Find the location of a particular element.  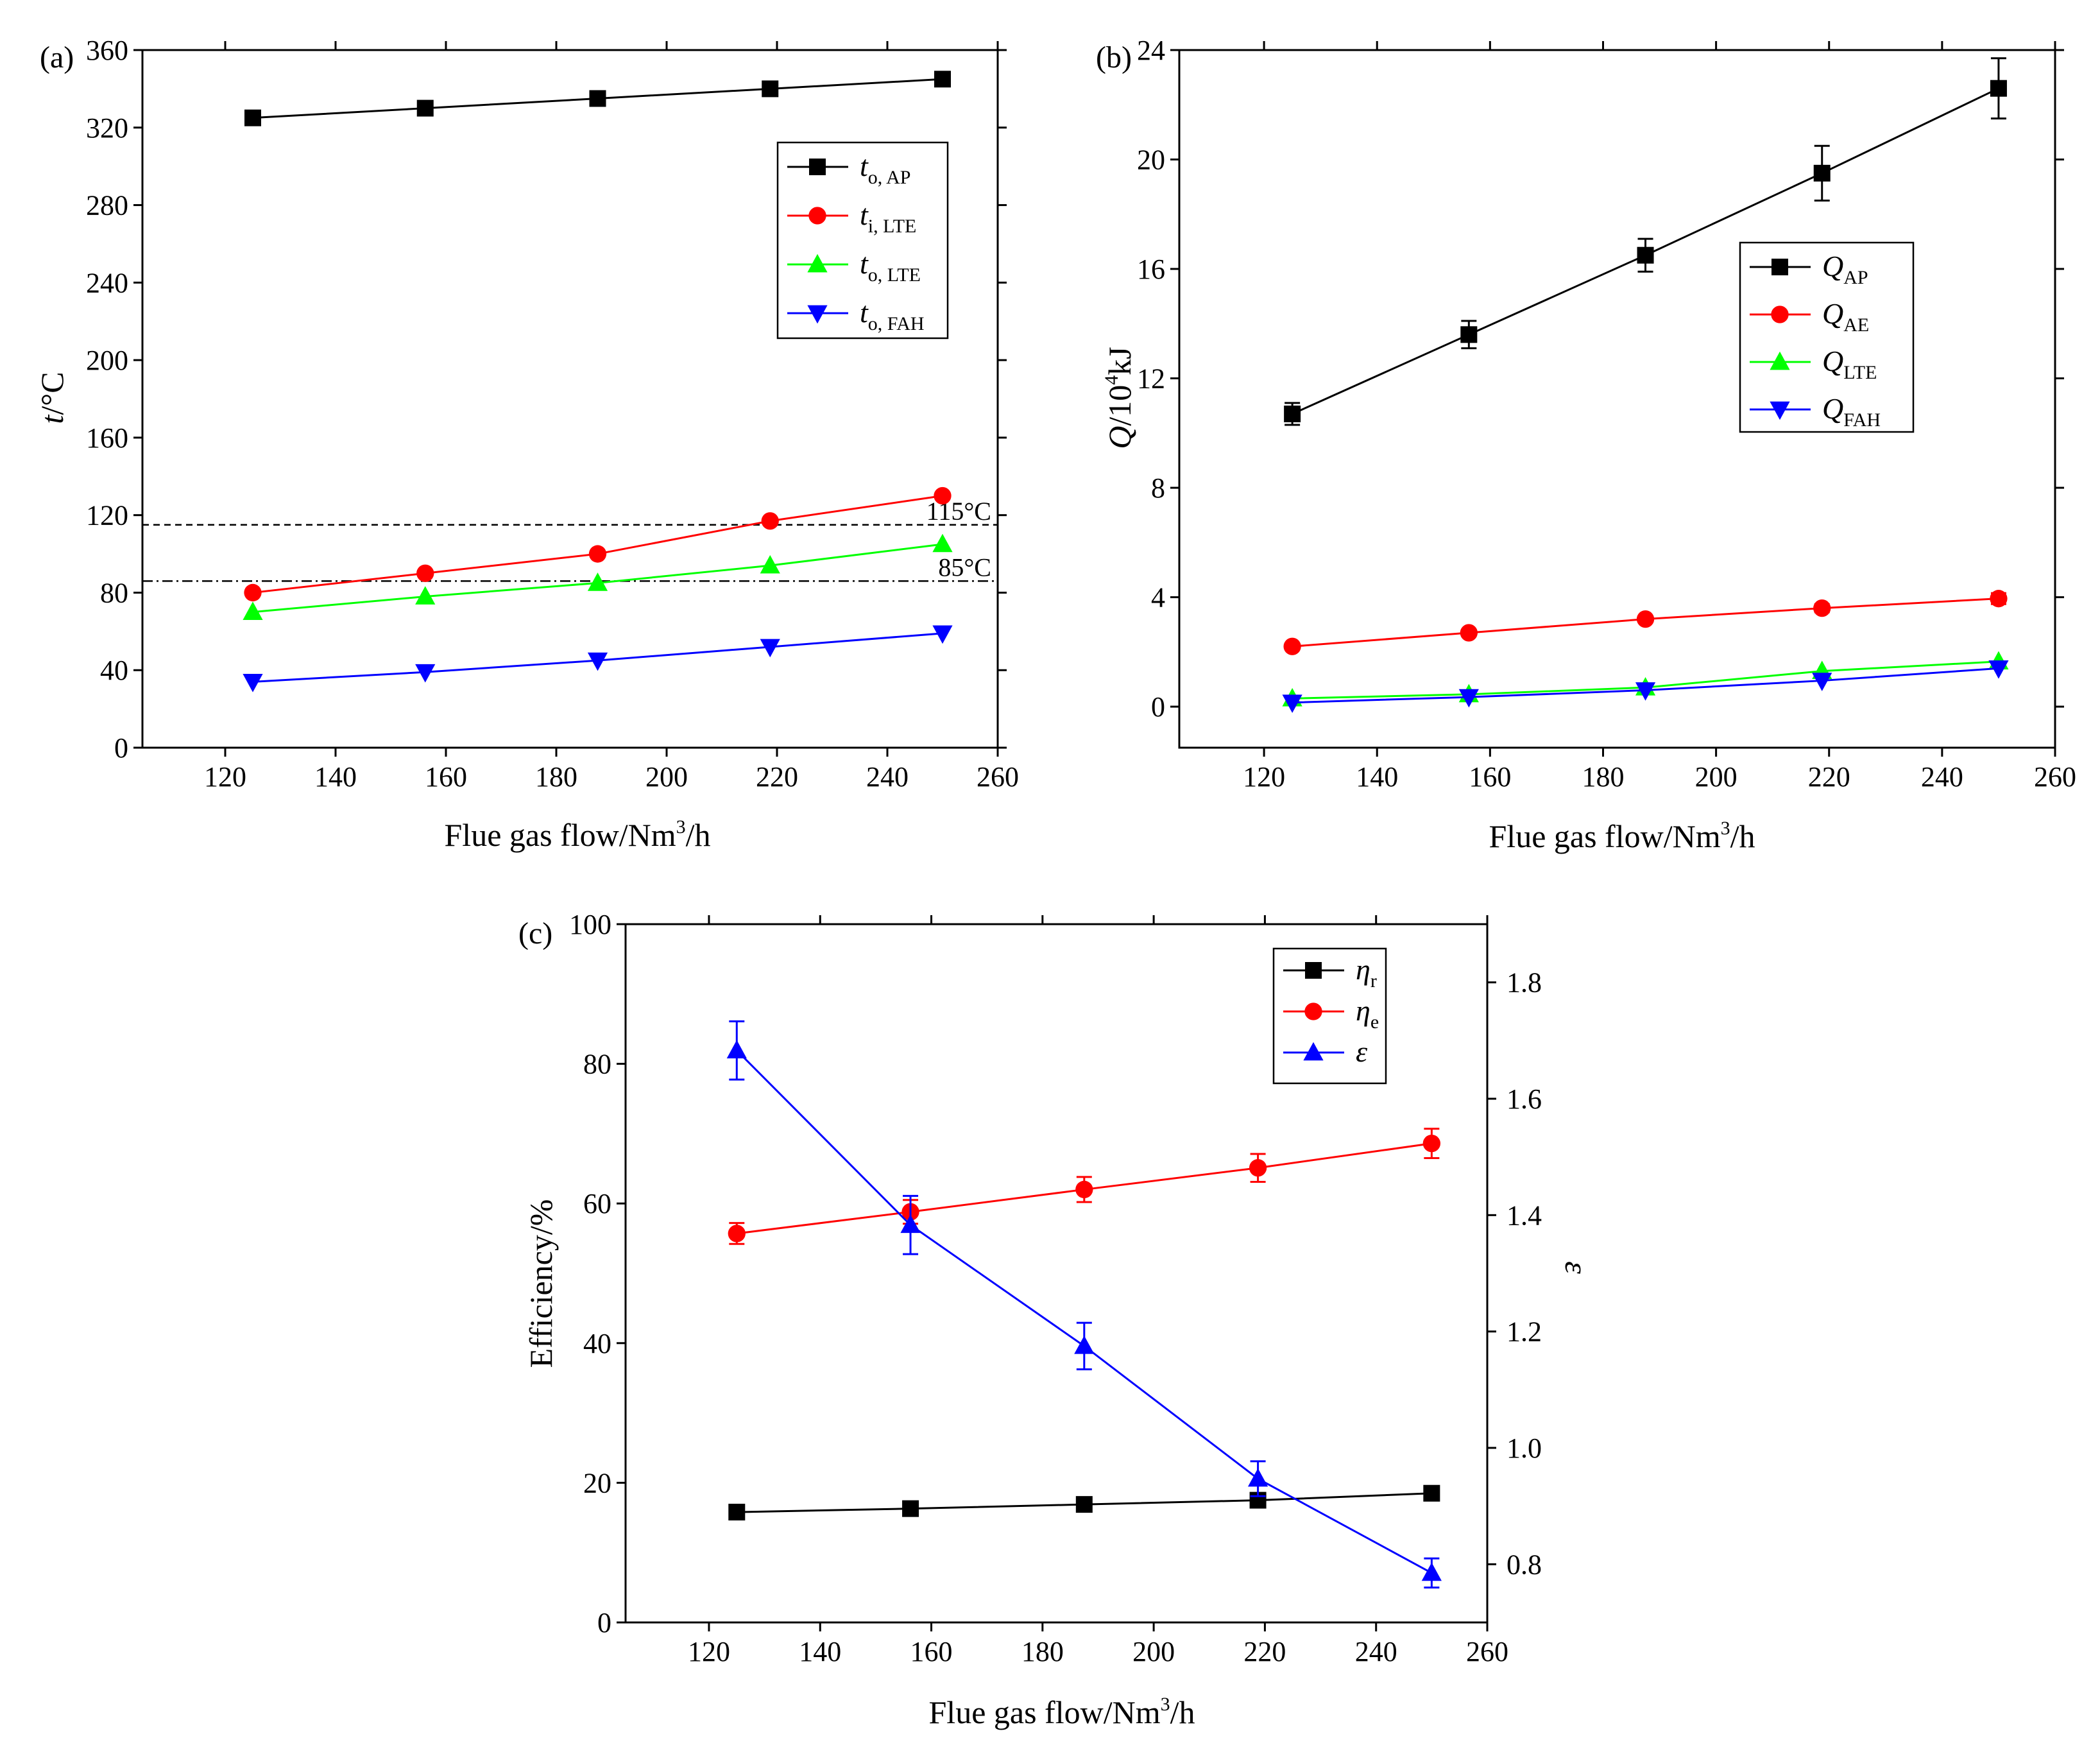

legend-label: QLTE is located at coordinates (1849, 364).